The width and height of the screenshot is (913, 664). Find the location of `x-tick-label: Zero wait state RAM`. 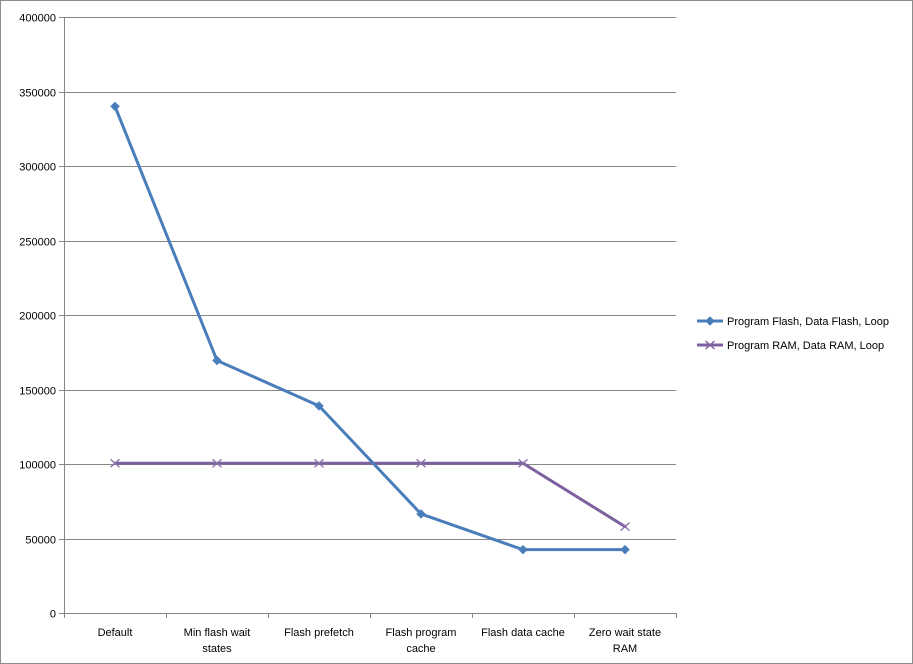

x-tick-label: Zero wait state RAM is located at coordinates (625, 641).